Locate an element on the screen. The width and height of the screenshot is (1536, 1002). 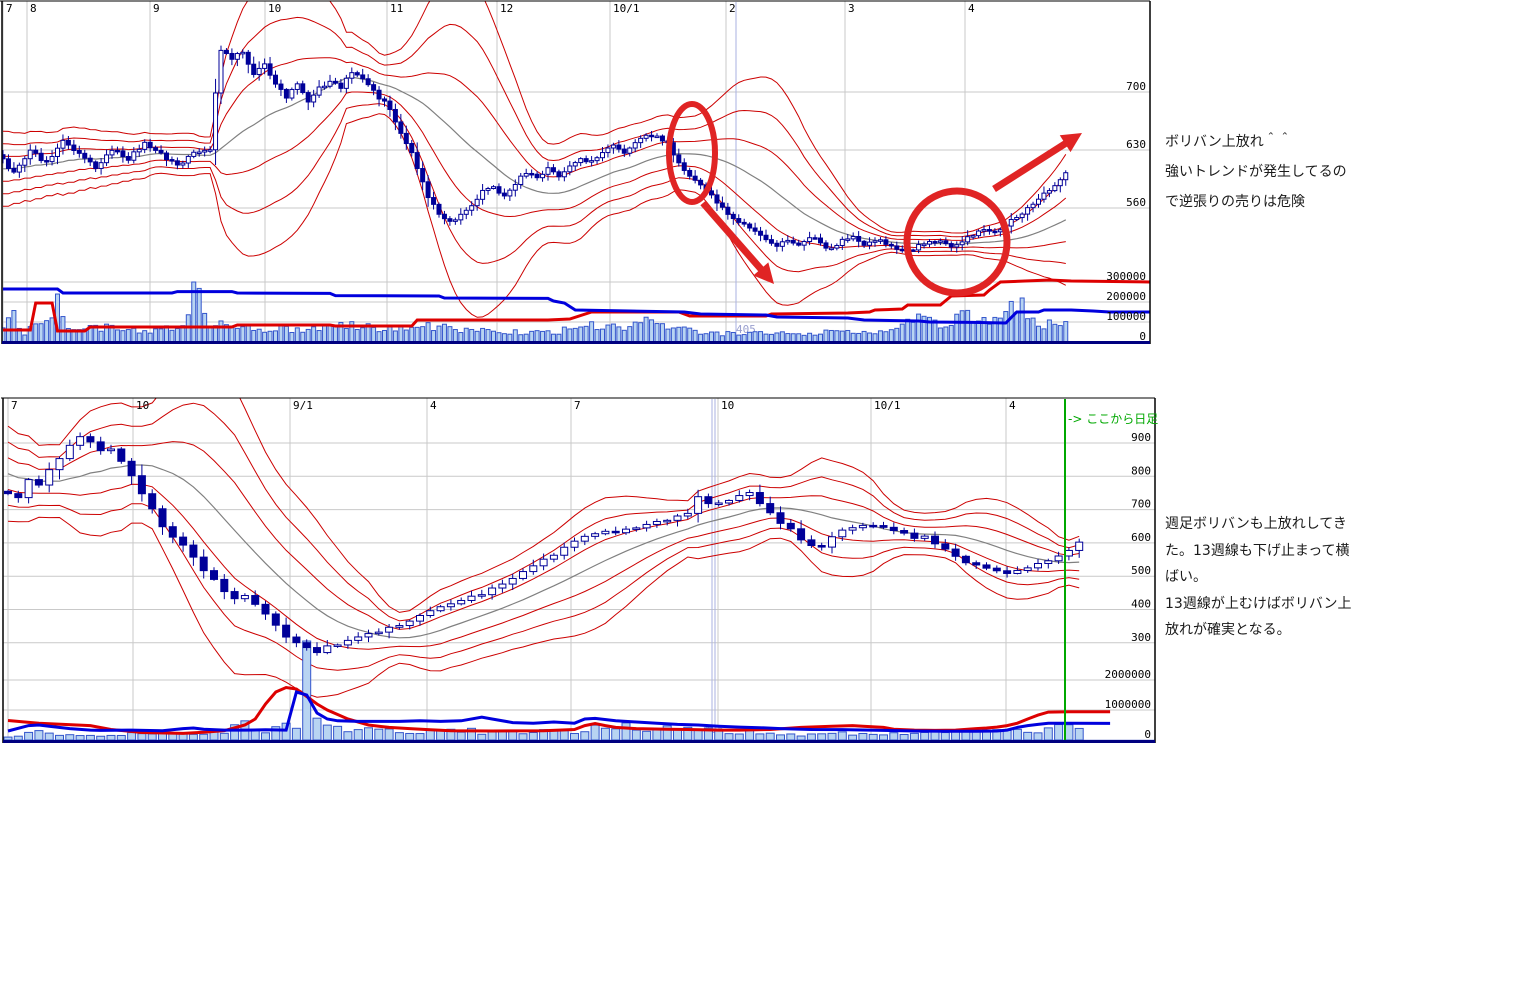
weekly-moving-average is located at coordinates (543, 551).